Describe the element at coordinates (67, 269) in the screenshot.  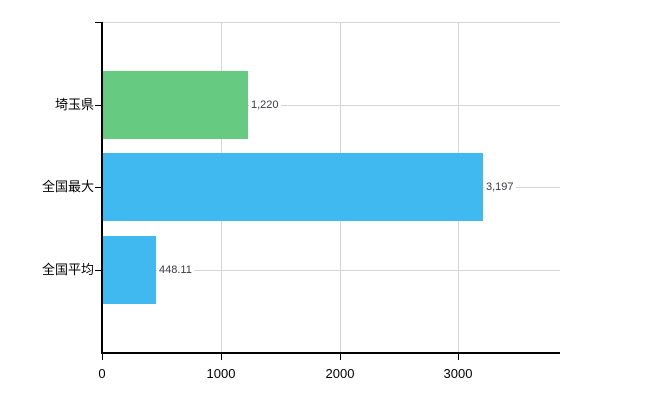
I see `category-label: 全国平均` at that location.